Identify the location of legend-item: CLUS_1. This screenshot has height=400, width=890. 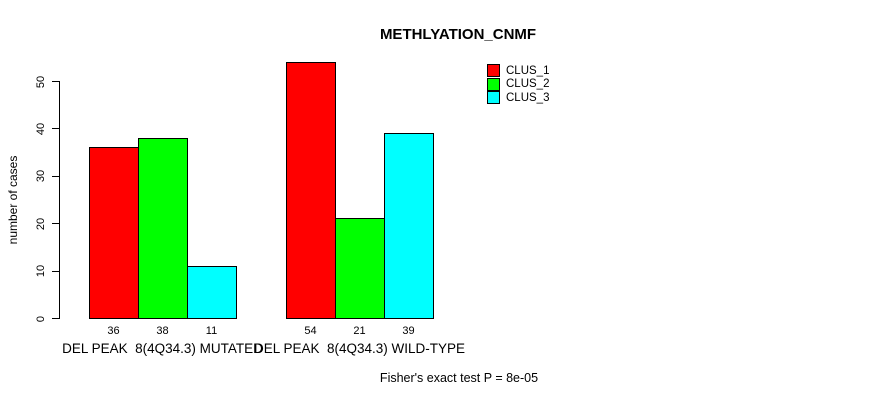
(518, 71).